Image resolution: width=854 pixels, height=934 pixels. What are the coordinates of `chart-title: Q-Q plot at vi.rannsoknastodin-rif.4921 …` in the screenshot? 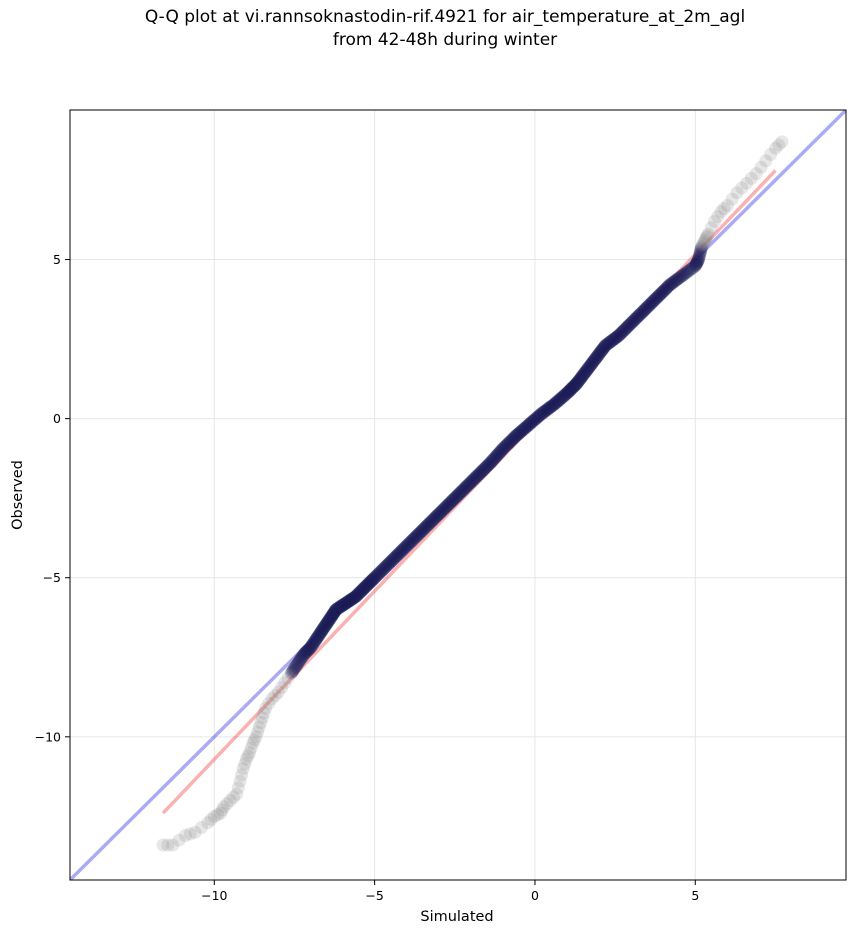 It's located at (427, 29).